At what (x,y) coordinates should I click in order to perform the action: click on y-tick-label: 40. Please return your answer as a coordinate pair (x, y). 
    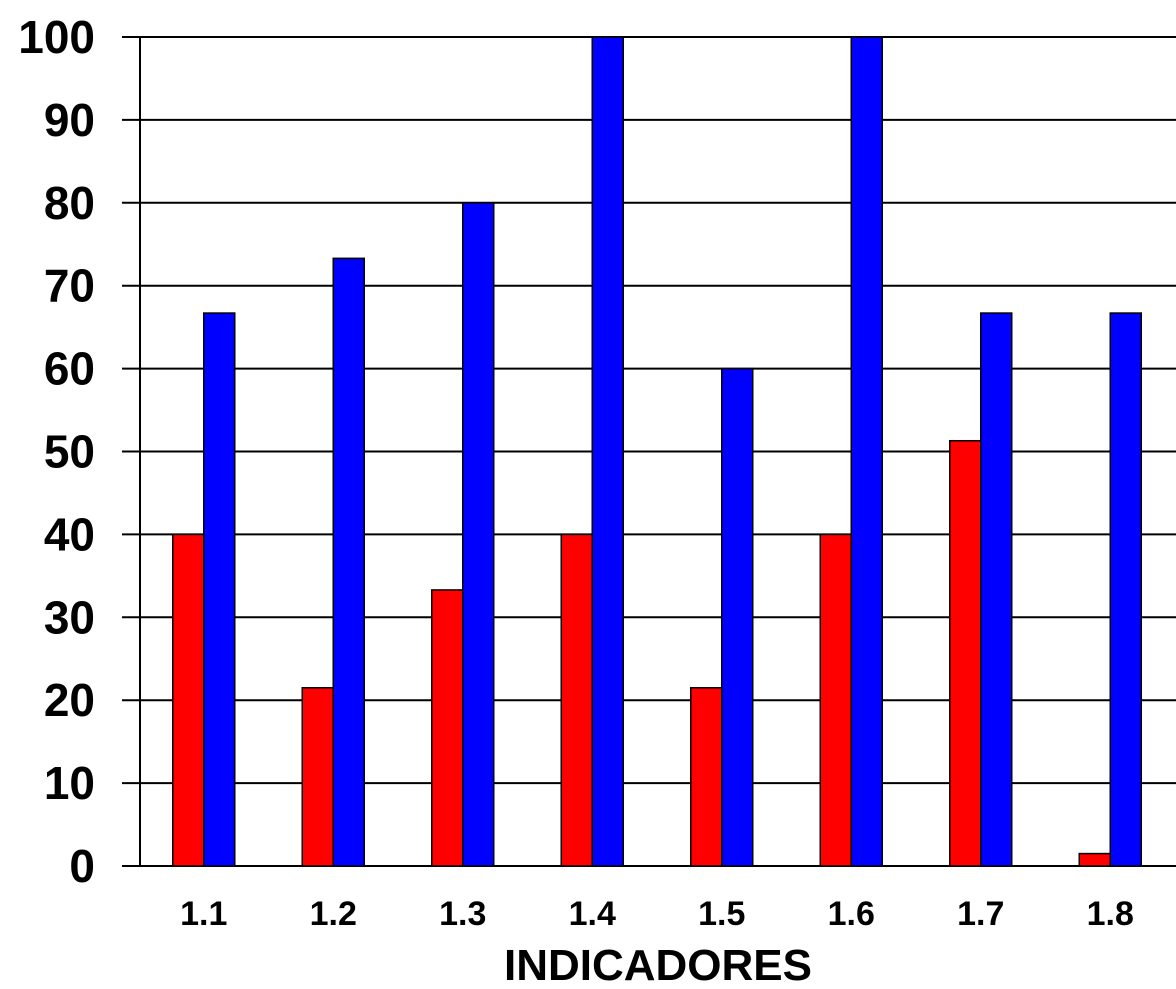
    Looking at the image, I should click on (69, 534).